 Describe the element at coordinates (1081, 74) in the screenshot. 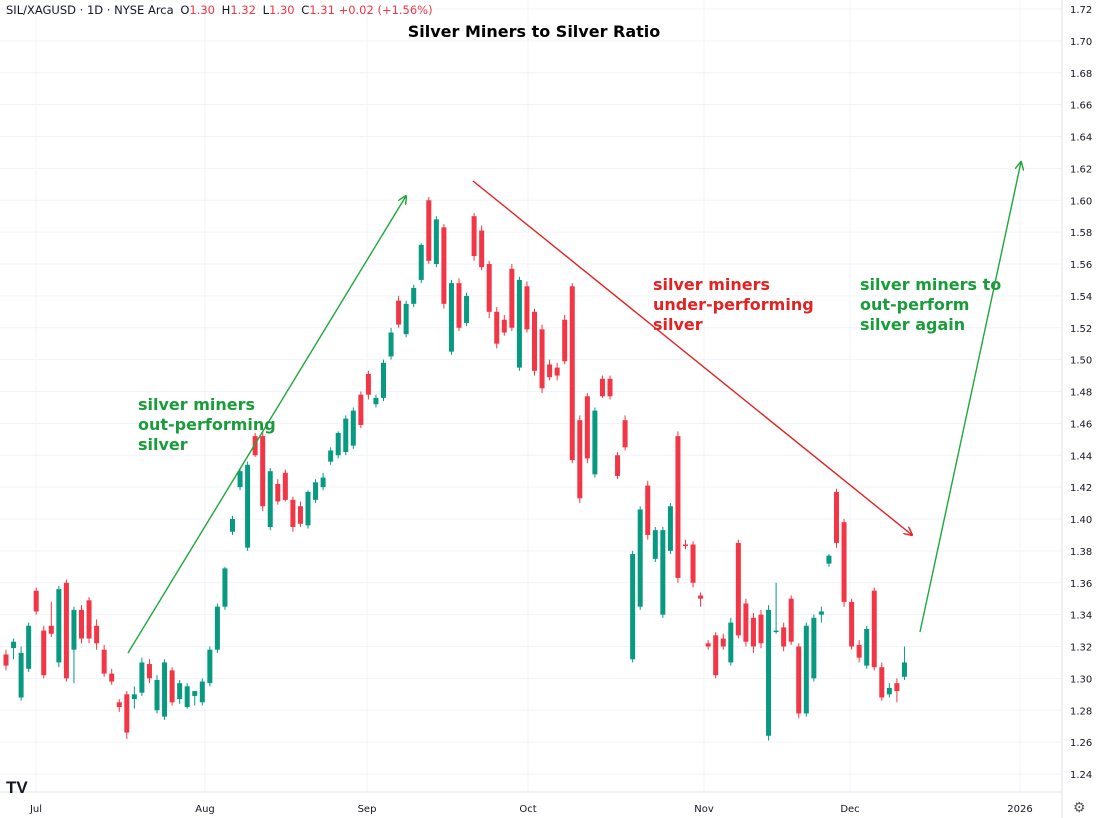

I see `y-tick-label: 1.68` at that location.